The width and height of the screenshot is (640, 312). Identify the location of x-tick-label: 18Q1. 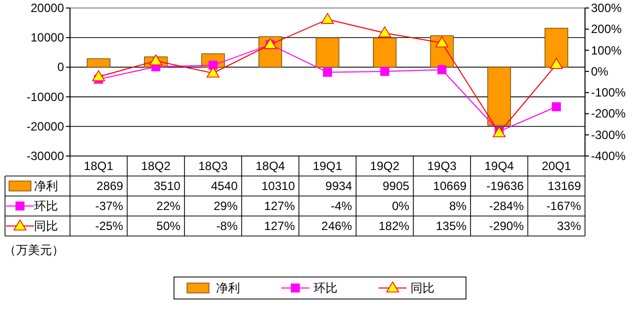
(99, 166).